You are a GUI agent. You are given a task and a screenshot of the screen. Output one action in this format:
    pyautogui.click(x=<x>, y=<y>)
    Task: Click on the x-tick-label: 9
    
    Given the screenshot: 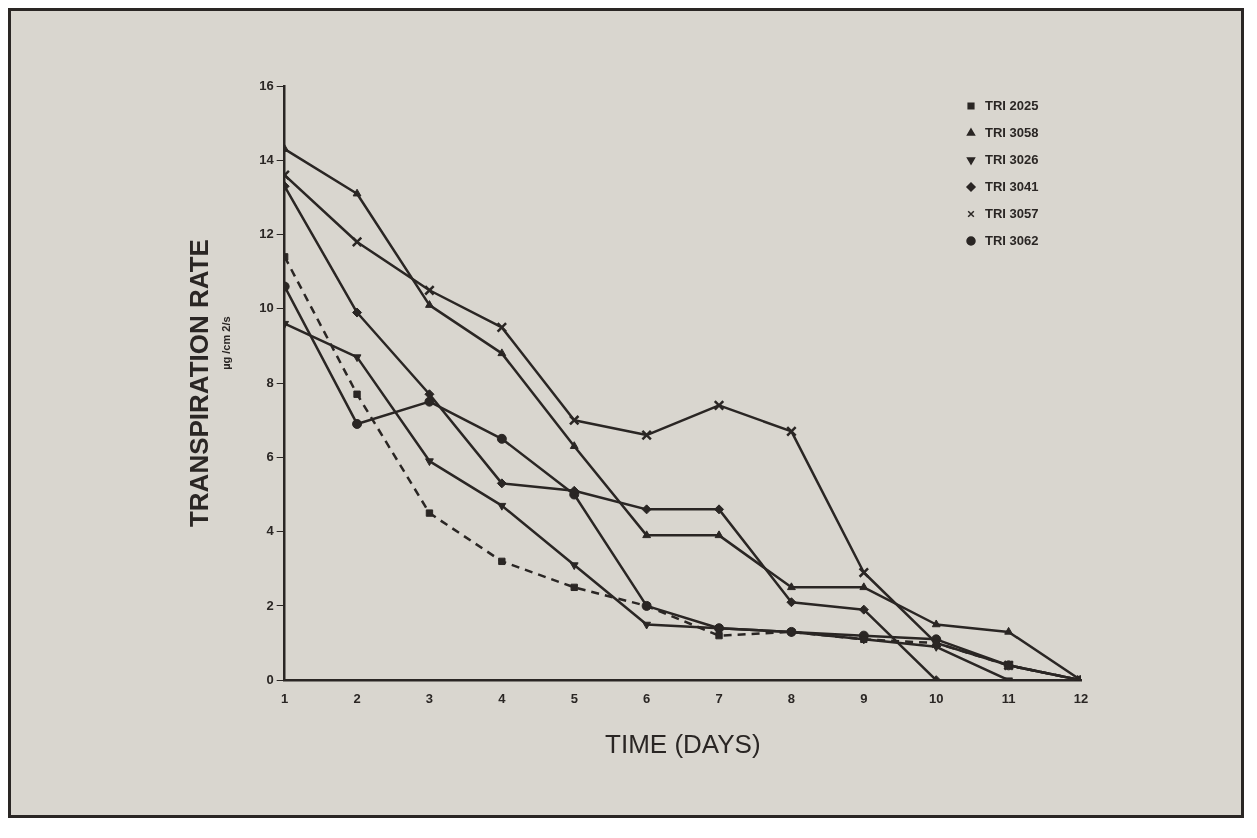 What is the action you would take?
    pyautogui.click(x=864, y=698)
    